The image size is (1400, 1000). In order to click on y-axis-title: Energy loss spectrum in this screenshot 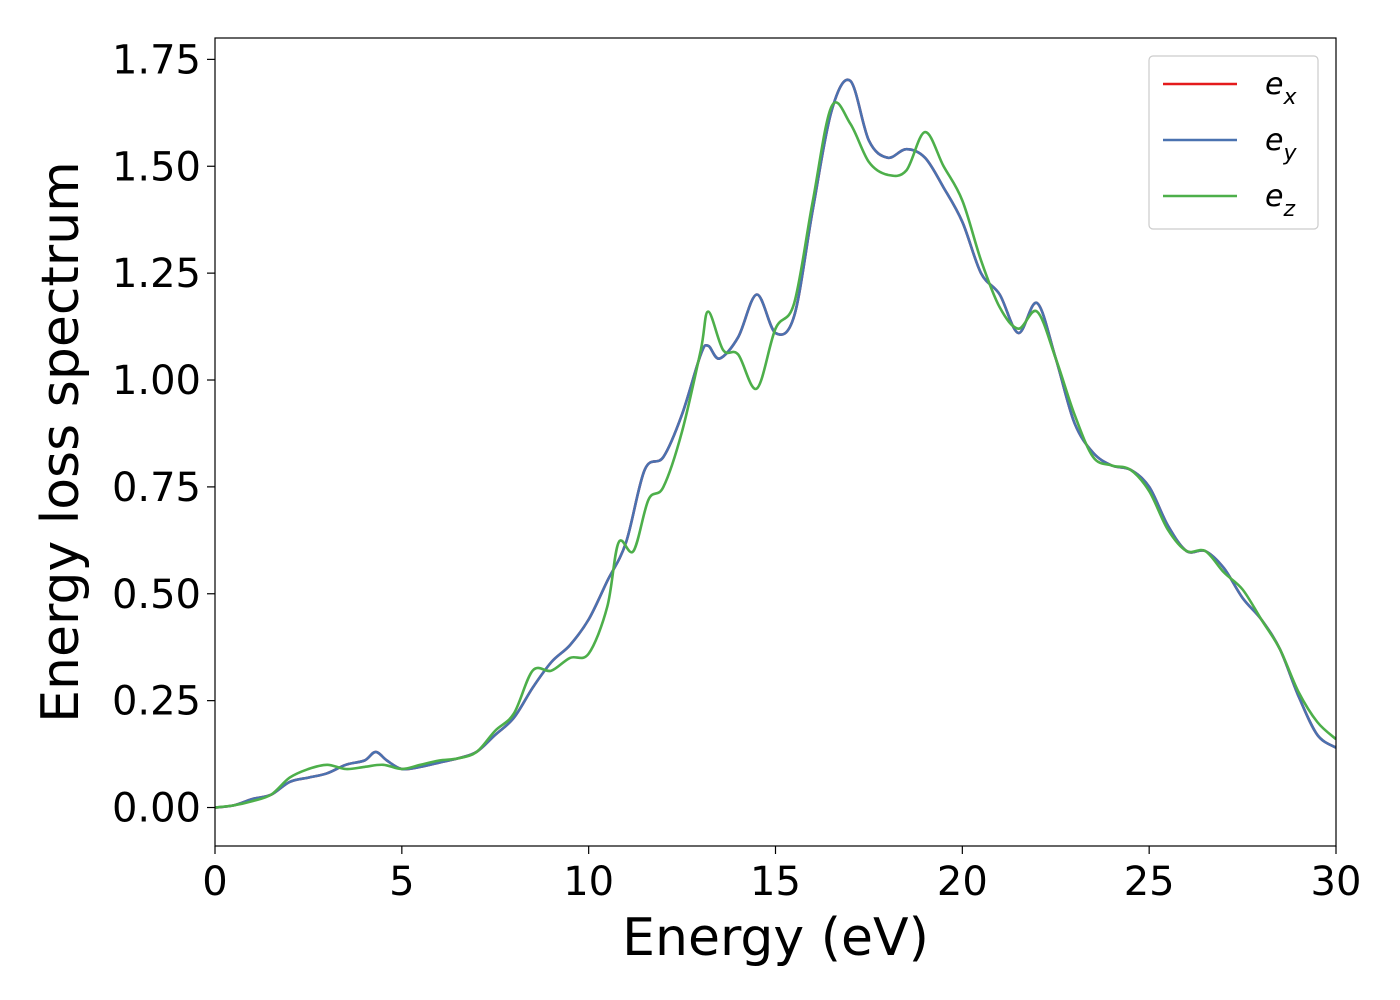, I will do `click(61, 442)`.